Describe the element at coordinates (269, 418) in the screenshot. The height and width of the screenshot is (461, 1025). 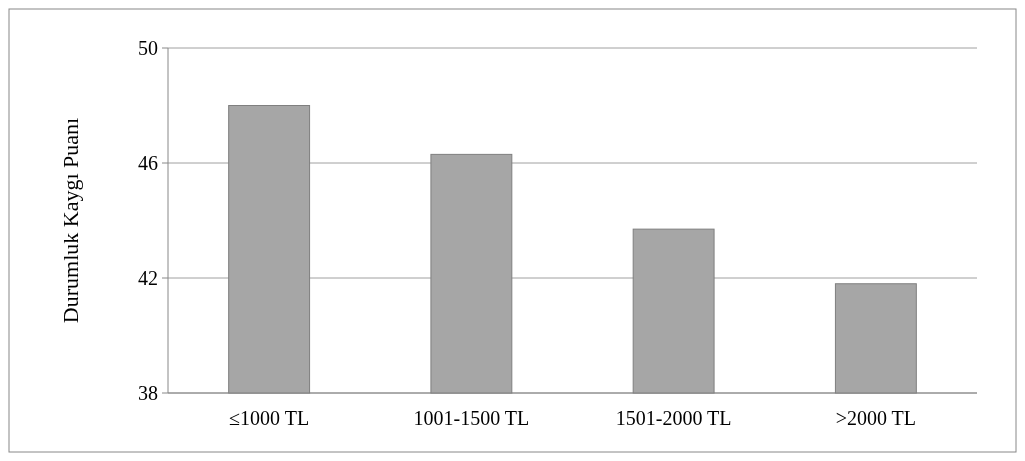
I see `x-tick-label: ≤1000 TL` at that location.